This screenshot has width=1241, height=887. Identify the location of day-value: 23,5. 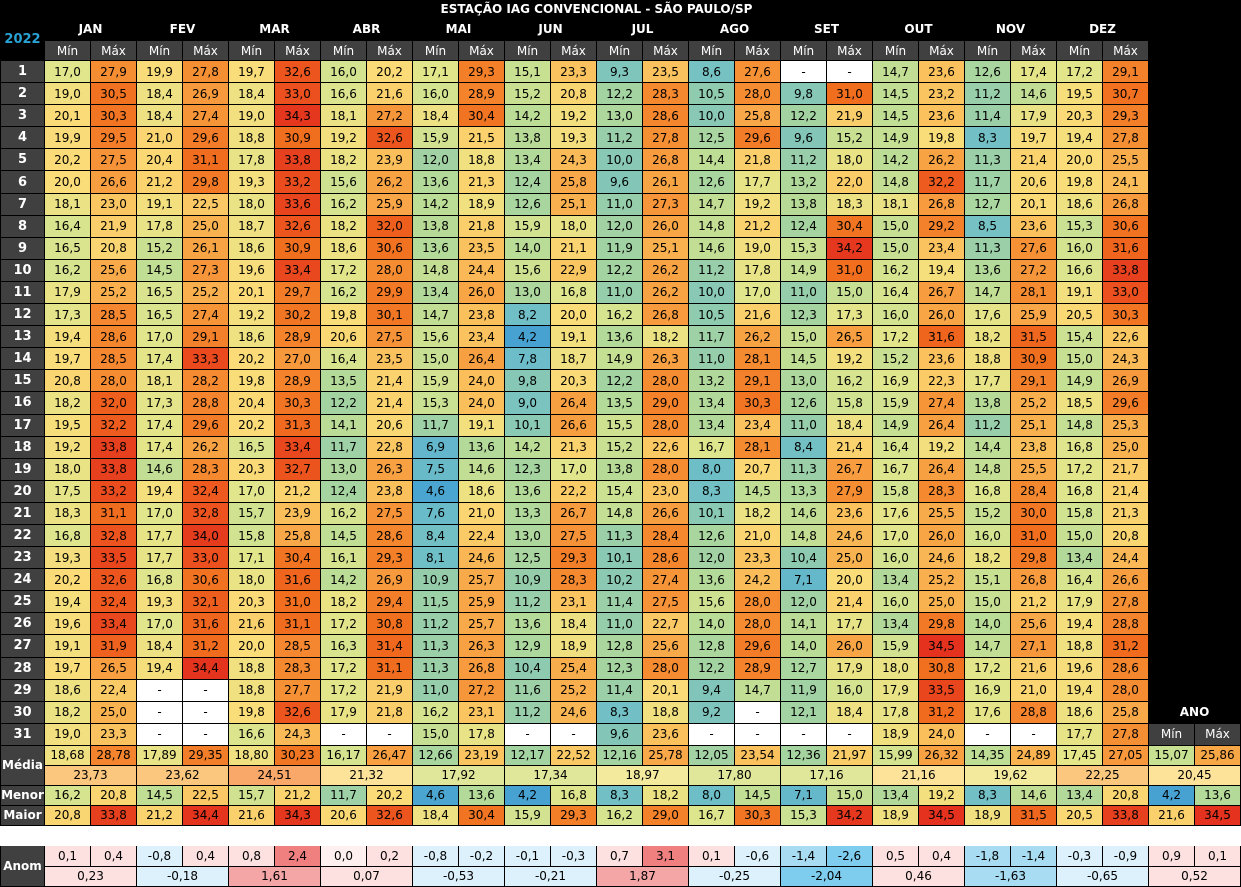
(665, 71).